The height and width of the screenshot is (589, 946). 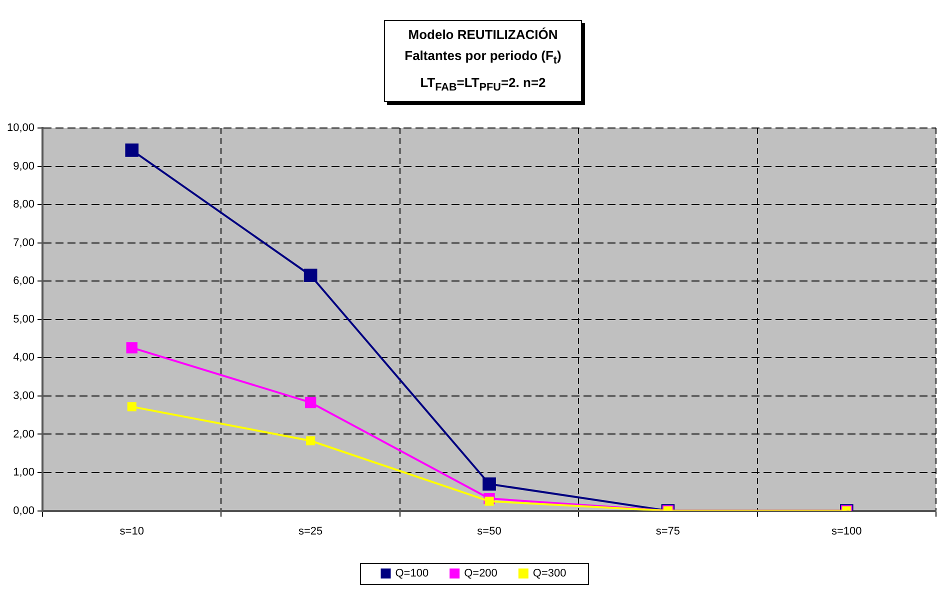 I want to click on x-tick-label: s=50, so click(x=489, y=531).